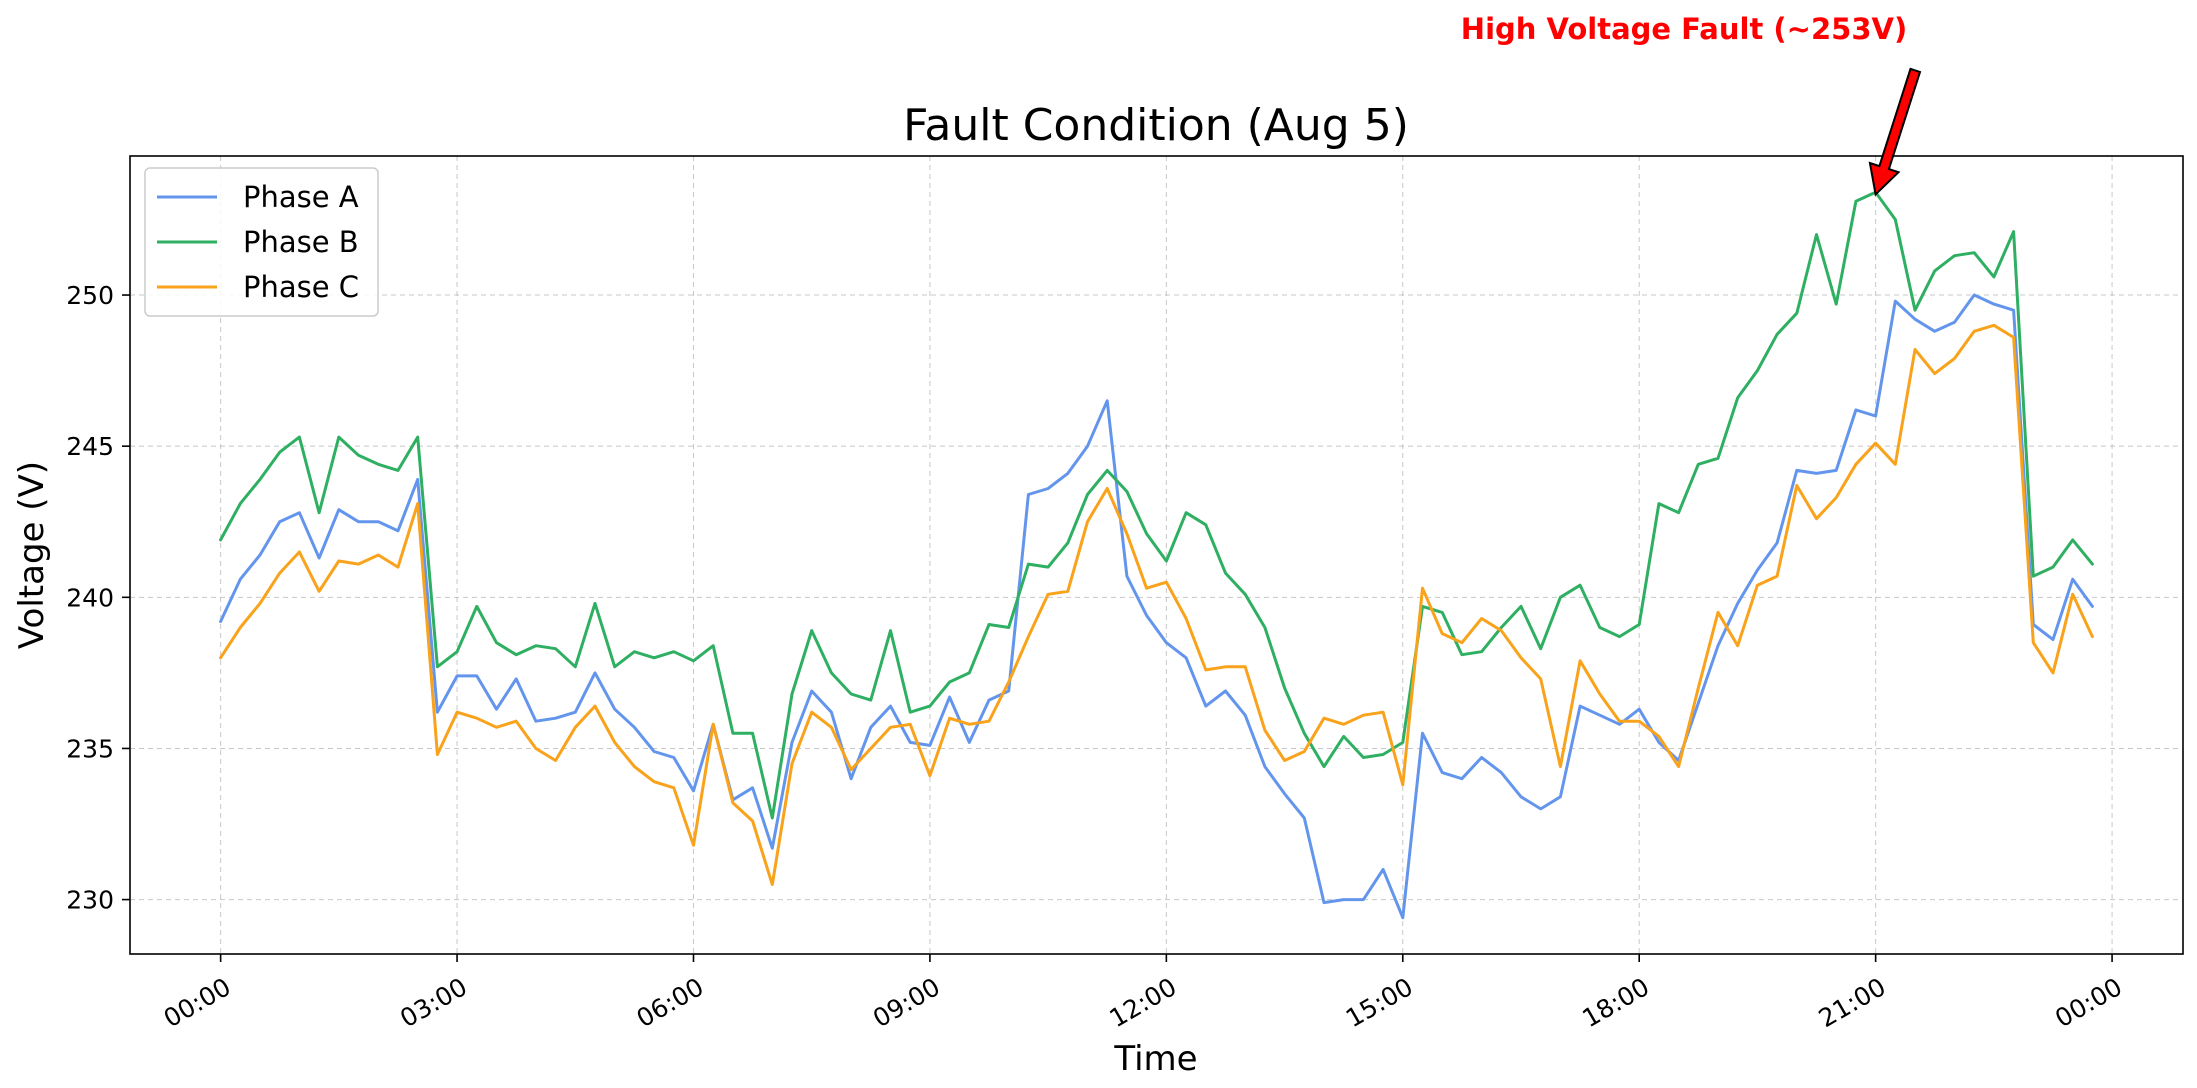 This screenshot has height=1088, width=2197. What do you see at coordinates (1684, 29) in the screenshot?
I see `fault-annotation-text: High Voltage Fault (~253V)` at bounding box center [1684, 29].